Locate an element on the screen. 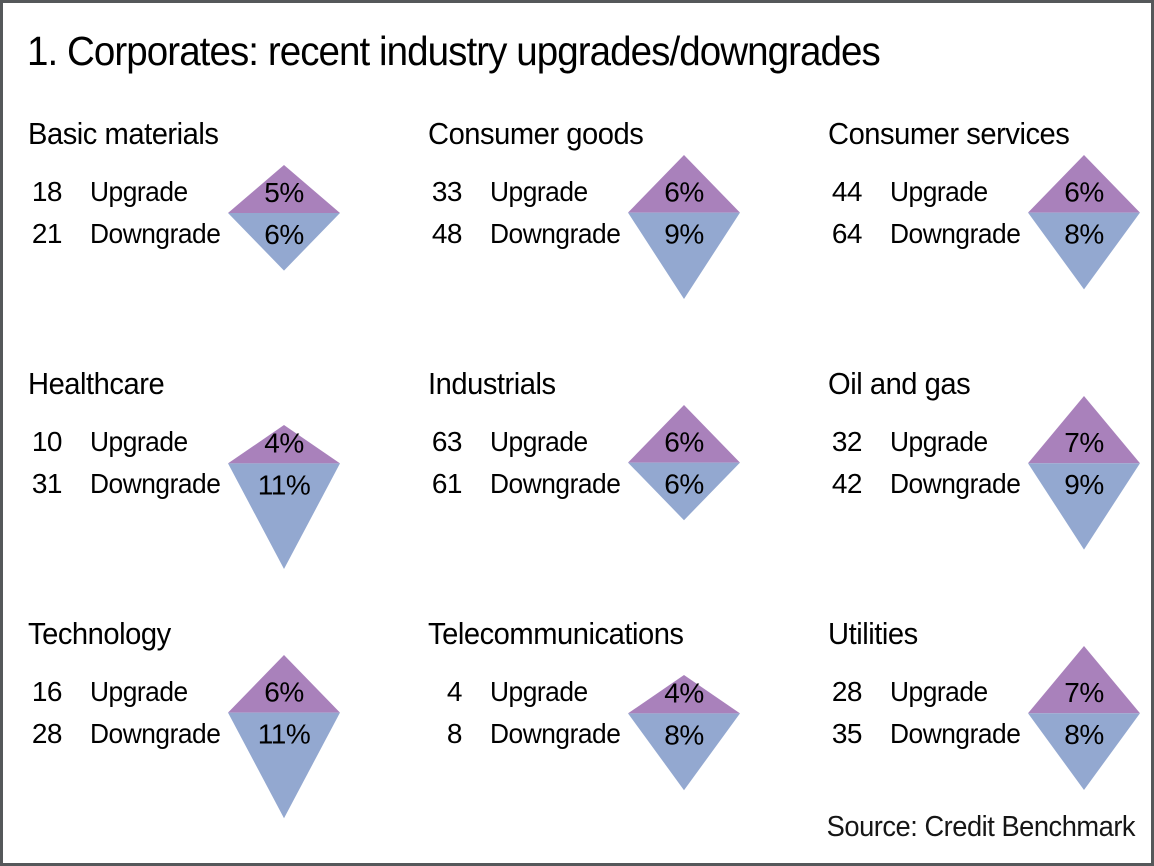 This screenshot has height=866, width=1154. diamond-chart: 6% 6% is located at coordinates (684, 463).